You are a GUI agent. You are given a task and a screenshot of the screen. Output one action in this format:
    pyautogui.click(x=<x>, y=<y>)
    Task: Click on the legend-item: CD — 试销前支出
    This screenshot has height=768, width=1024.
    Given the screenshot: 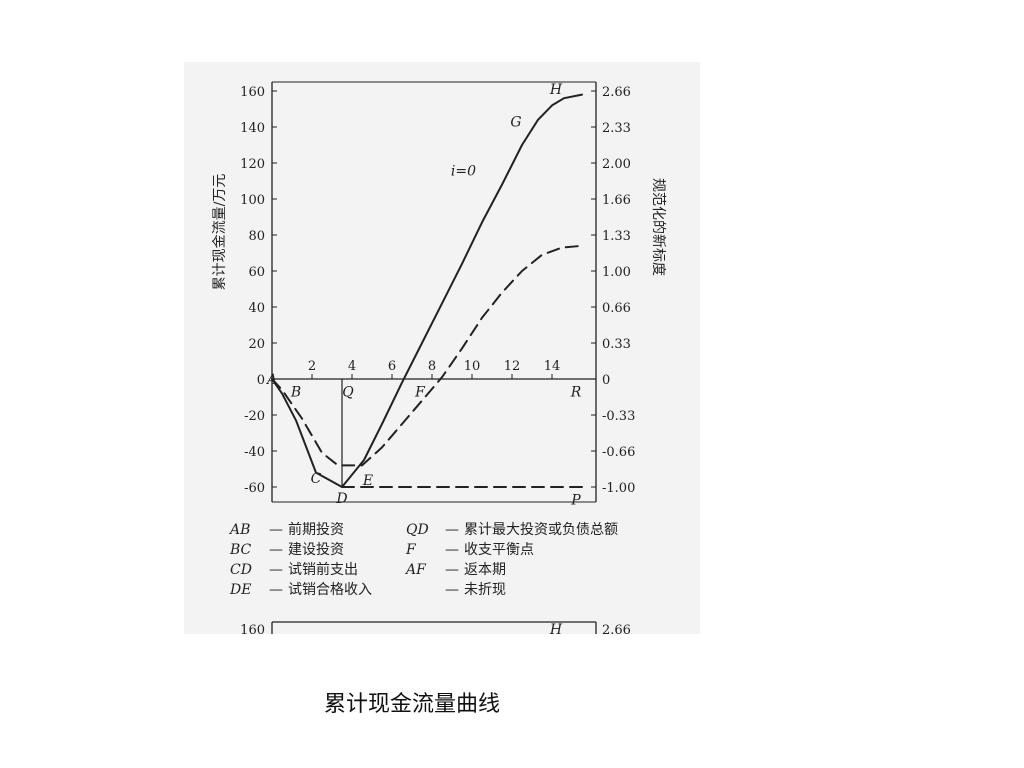 What is the action you would take?
    pyautogui.click(x=301, y=570)
    